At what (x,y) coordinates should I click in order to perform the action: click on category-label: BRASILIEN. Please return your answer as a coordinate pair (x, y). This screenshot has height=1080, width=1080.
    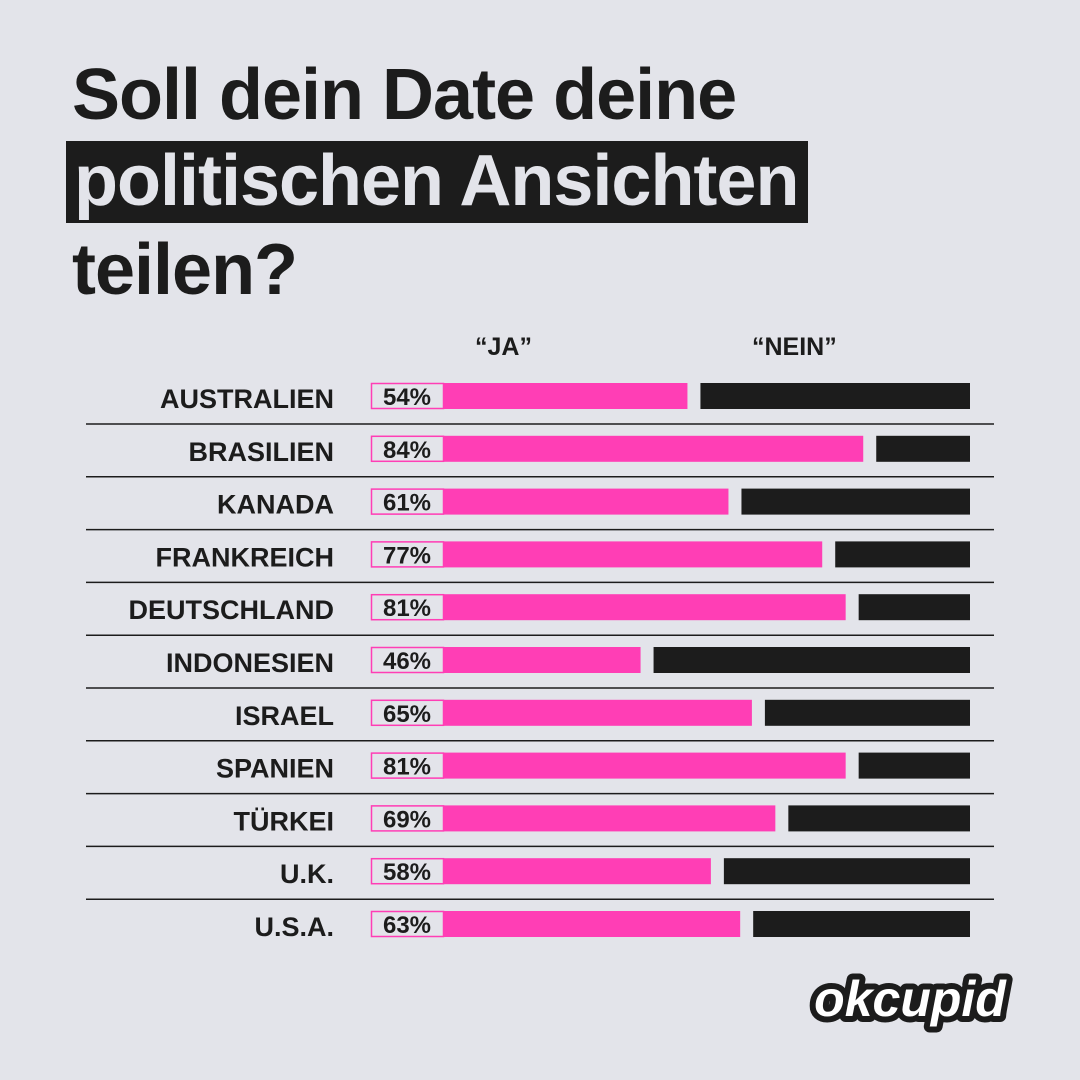
    Looking at the image, I should click on (261, 452).